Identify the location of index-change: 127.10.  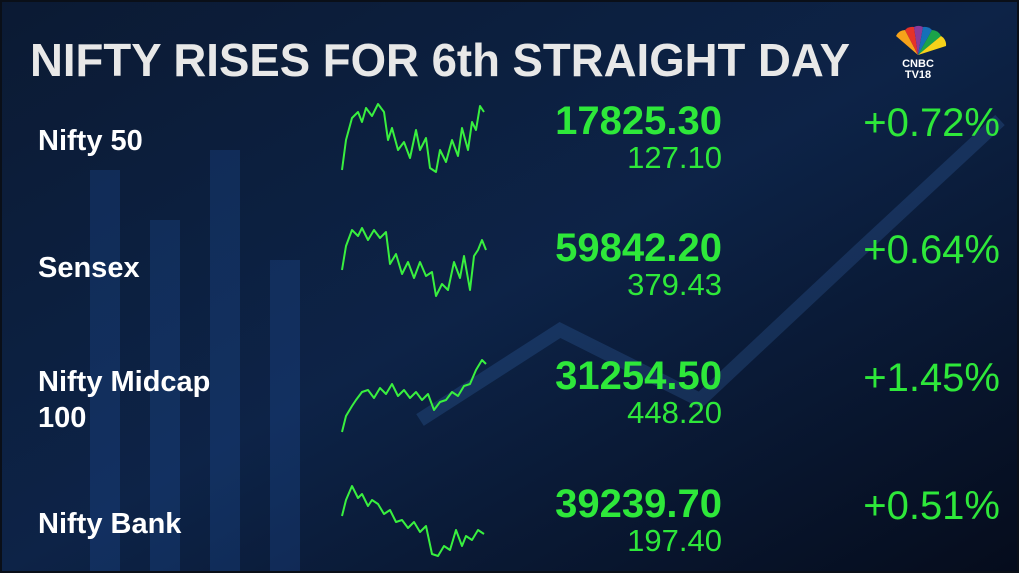
(674, 157).